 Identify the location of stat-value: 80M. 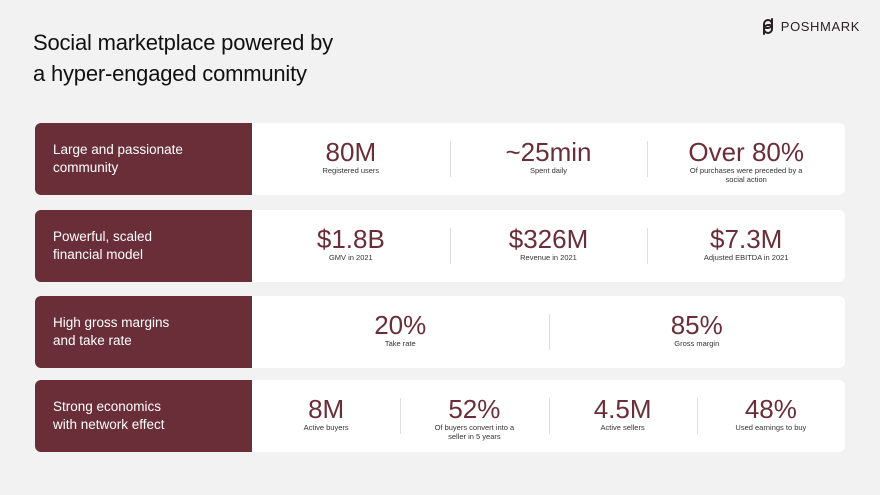
(351, 152).